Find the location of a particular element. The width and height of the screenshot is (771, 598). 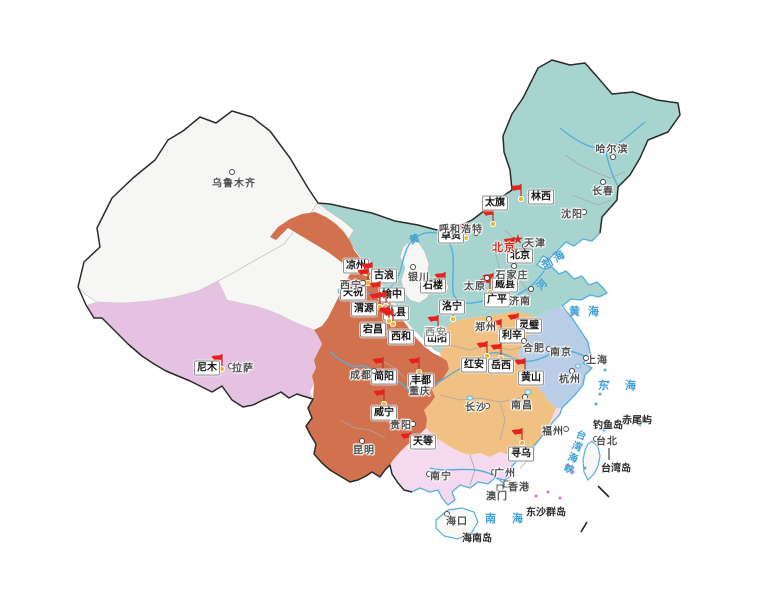

flag-site-label: 尼木 is located at coordinates (207, 368).